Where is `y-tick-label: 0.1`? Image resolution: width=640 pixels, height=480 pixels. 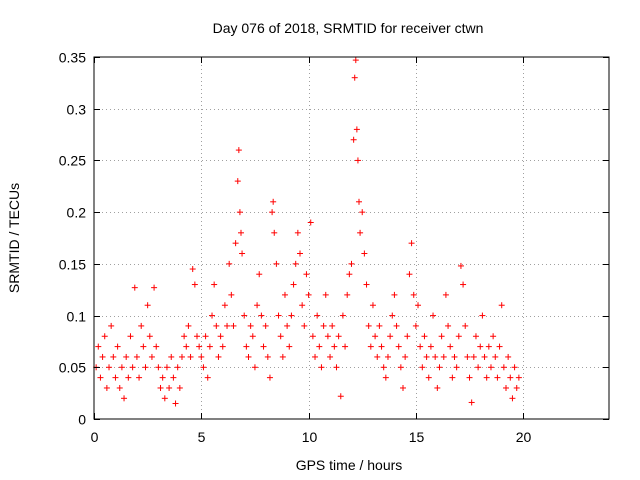
y-tick-label: 0.1 is located at coordinates (77, 317).